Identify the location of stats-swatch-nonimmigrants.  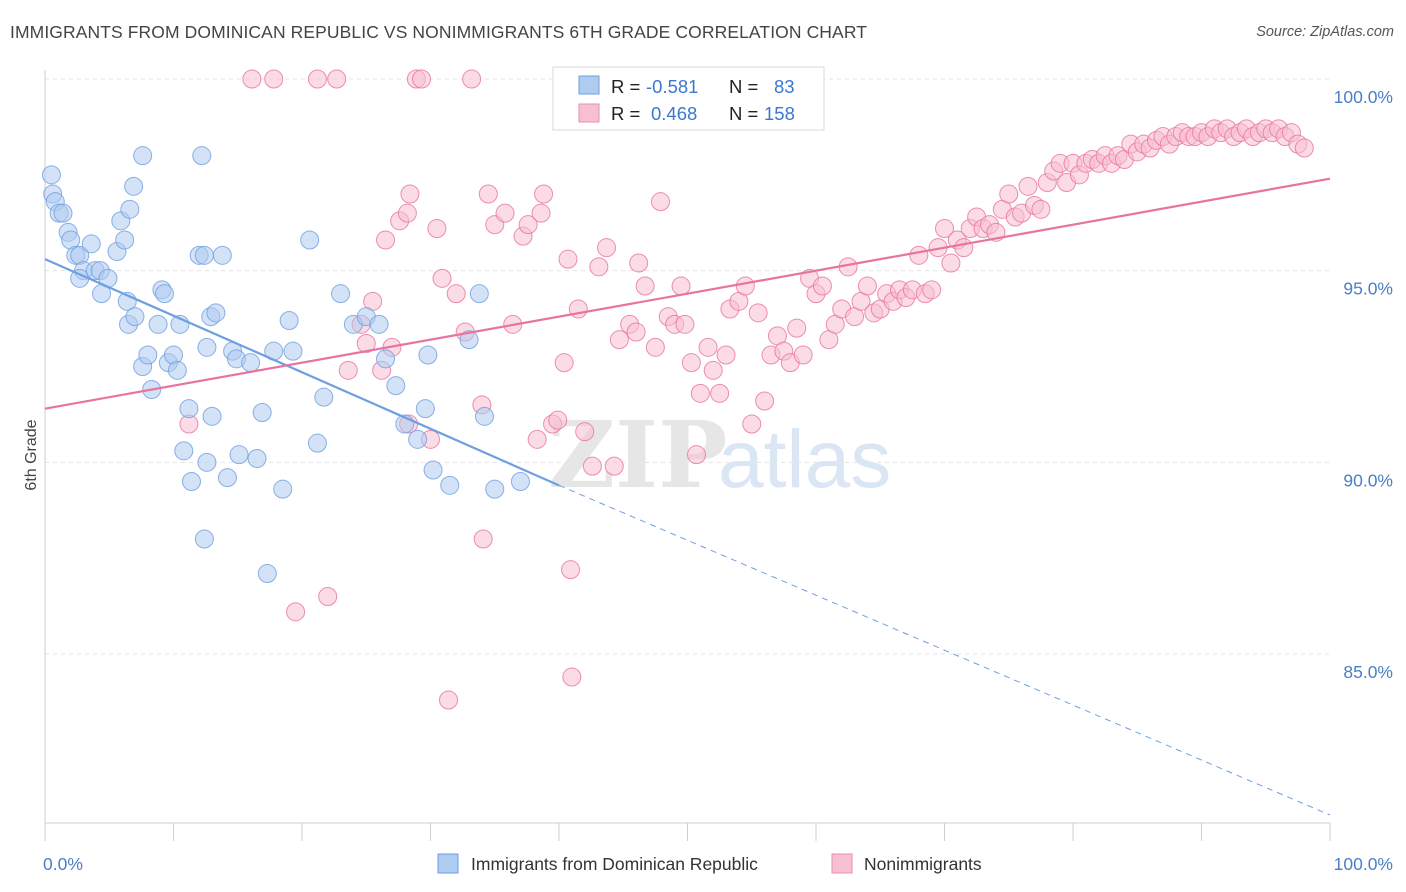
(589, 113).